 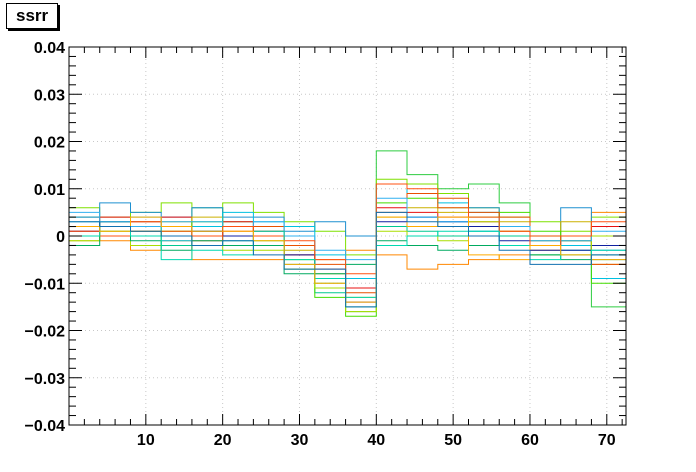 What do you see at coordinates (453, 440) in the screenshot?
I see `x-tick-label: 50` at bounding box center [453, 440].